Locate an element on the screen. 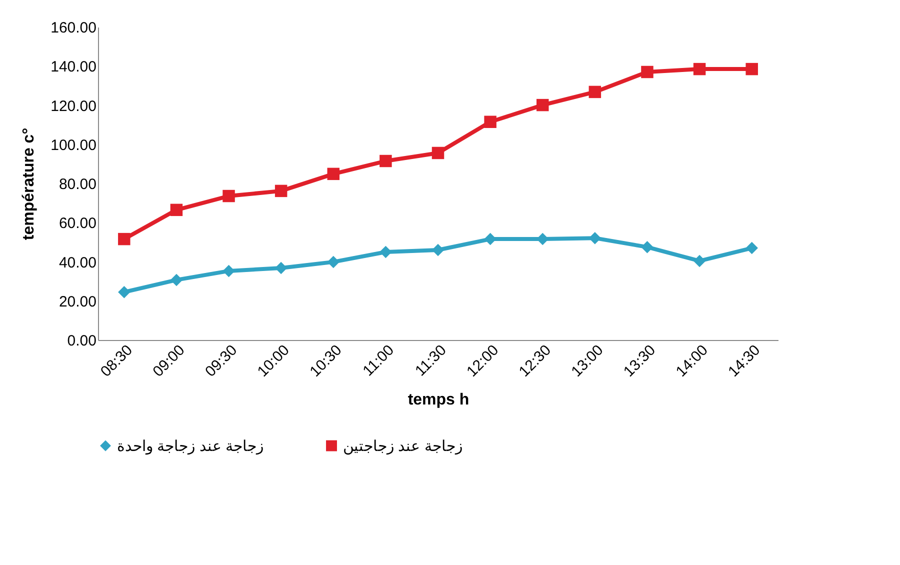  y-tick-label: 160.00 is located at coordinates (73, 28).